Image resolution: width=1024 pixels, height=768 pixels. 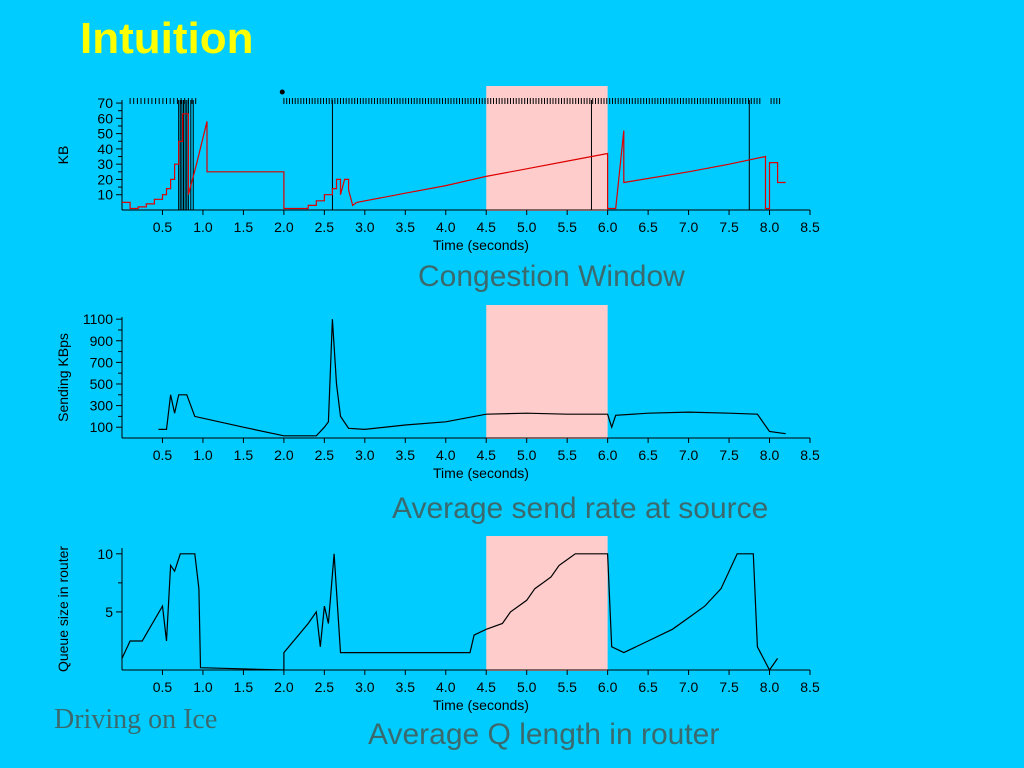 I want to click on y-tick-label: 30, so click(x=105, y=164).